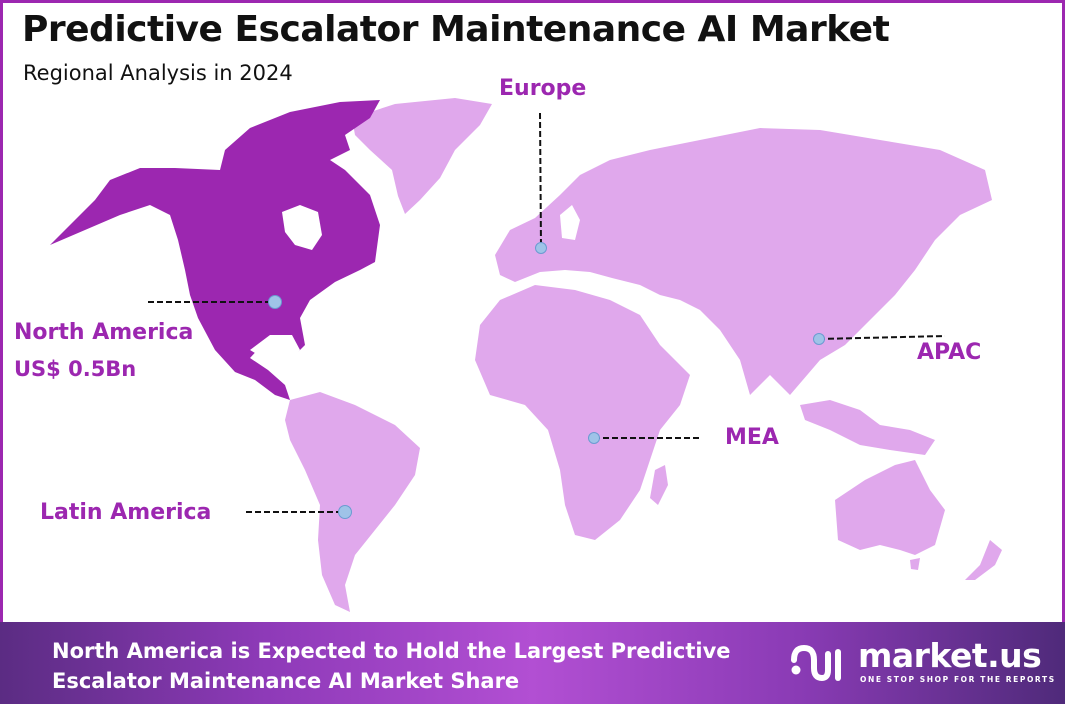 The image size is (1065, 704). What do you see at coordinates (543, 88) in the screenshot?
I see `europe-label: Europe` at bounding box center [543, 88].